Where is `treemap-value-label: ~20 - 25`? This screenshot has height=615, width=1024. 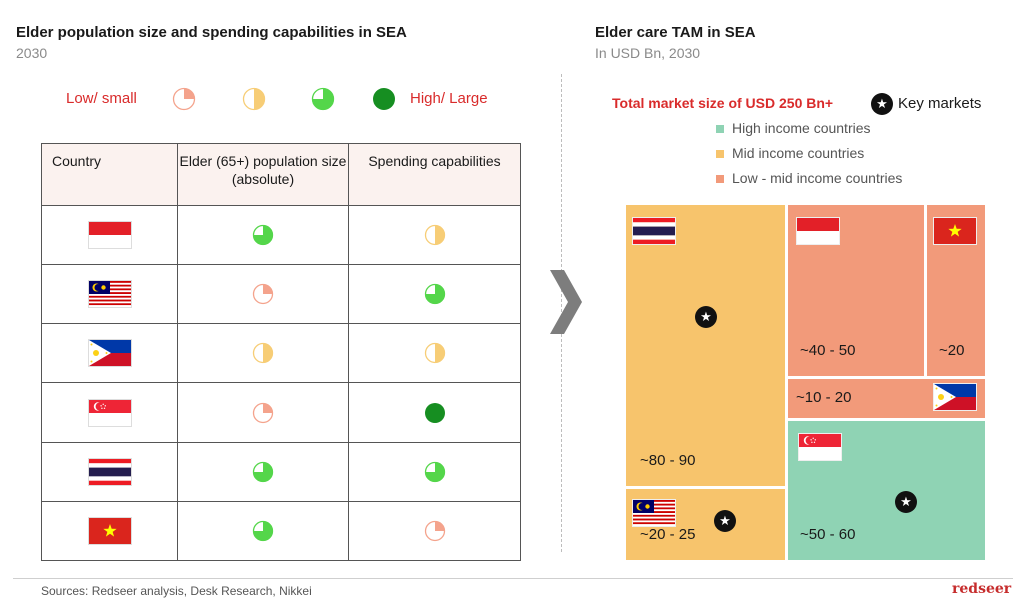 treemap-value-label: ~20 - 25 is located at coordinates (668, 534).